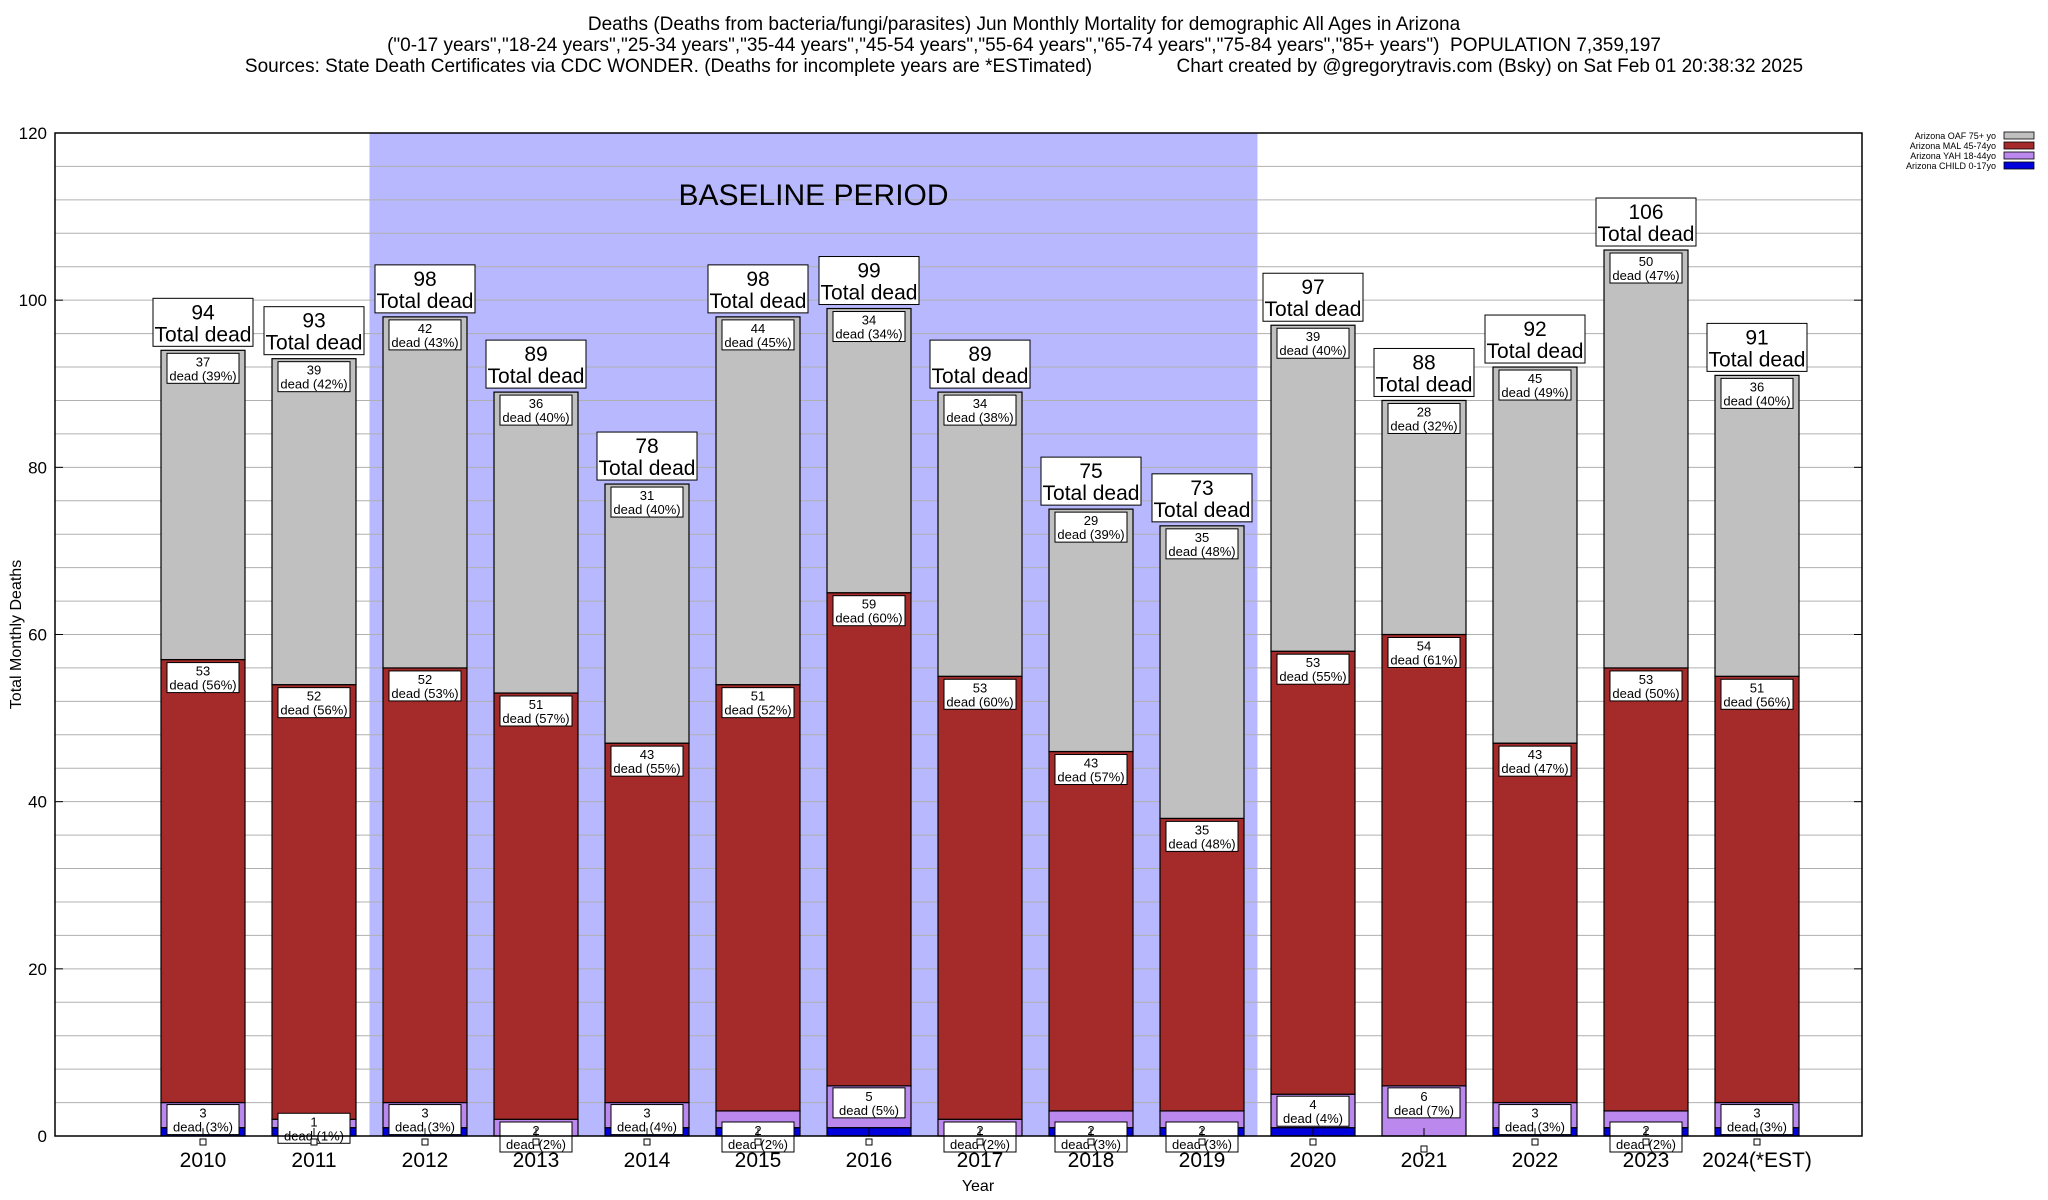  Describe the element at coordinates (979, 417) in the screenshot. I see `segment-label-percent: dead (38%)` at that location.